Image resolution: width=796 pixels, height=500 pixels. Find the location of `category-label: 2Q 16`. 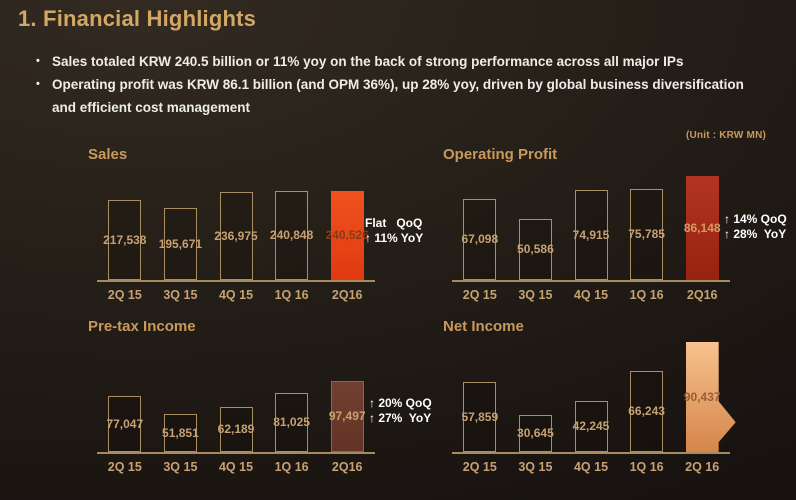

category-label: 2Q 16 is located at coordinates (702, 467).